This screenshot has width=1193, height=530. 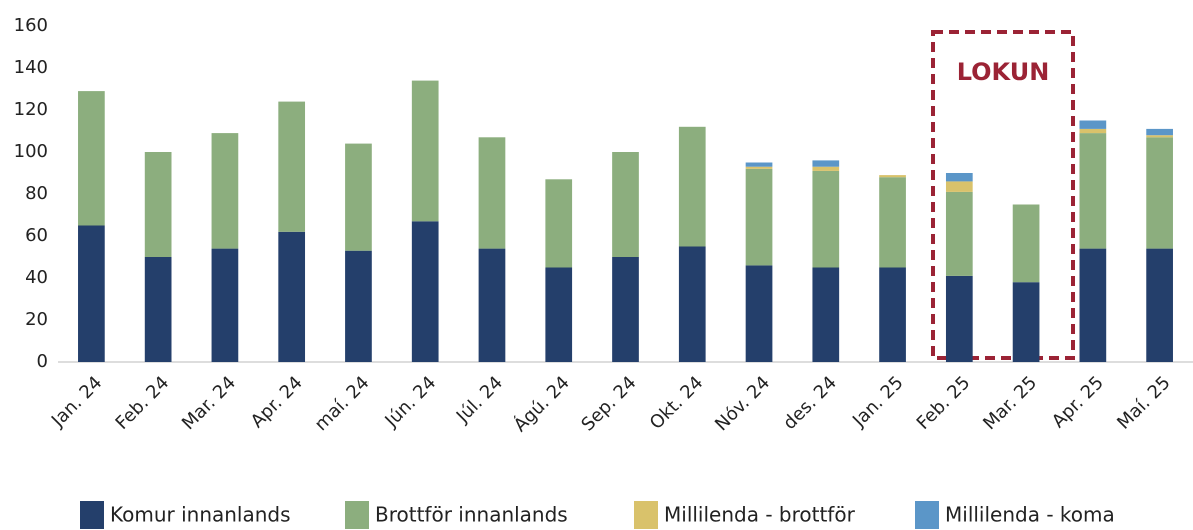 What do you see at coordinates (608, 403) in the screenshot?
I see `x-tick-label: Sep. 24` at bounding box center [608, 403].